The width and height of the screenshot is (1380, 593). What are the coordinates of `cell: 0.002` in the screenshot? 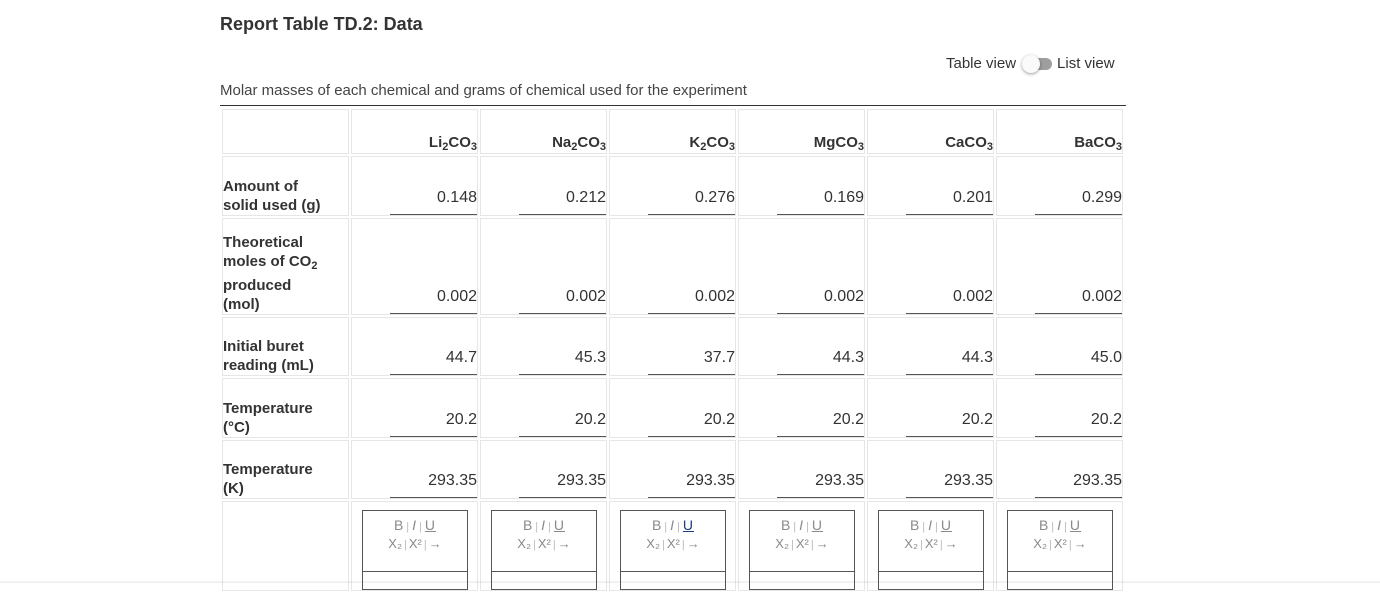 It's located at (414, 266).